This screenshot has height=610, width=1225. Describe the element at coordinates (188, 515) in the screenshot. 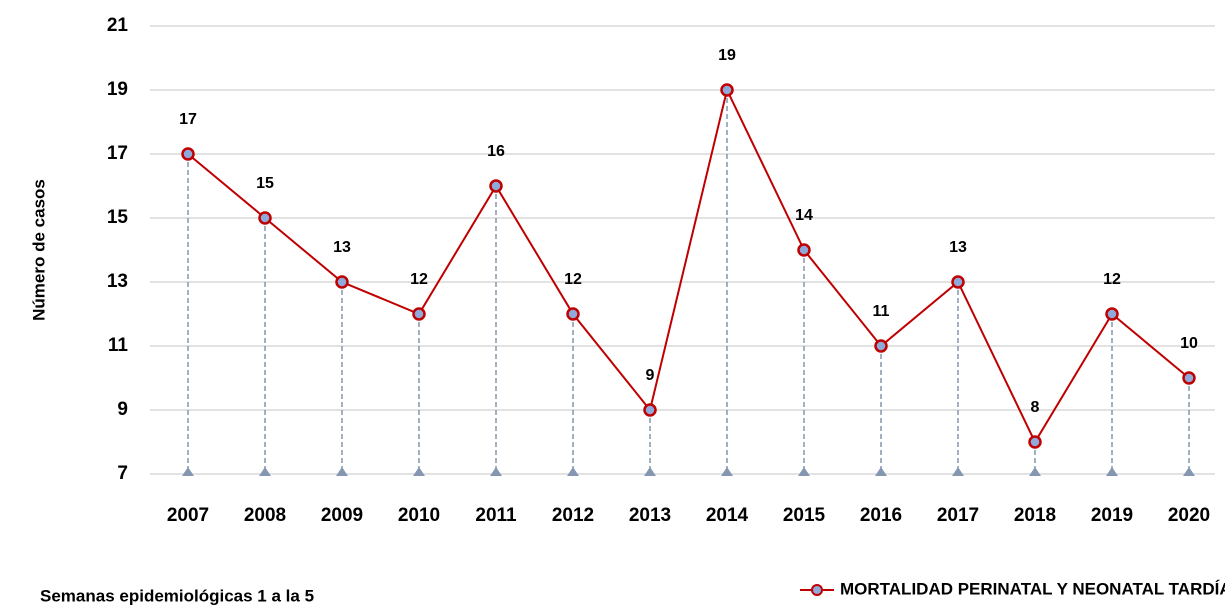

I see `x-tick-label: 2007` at that location.